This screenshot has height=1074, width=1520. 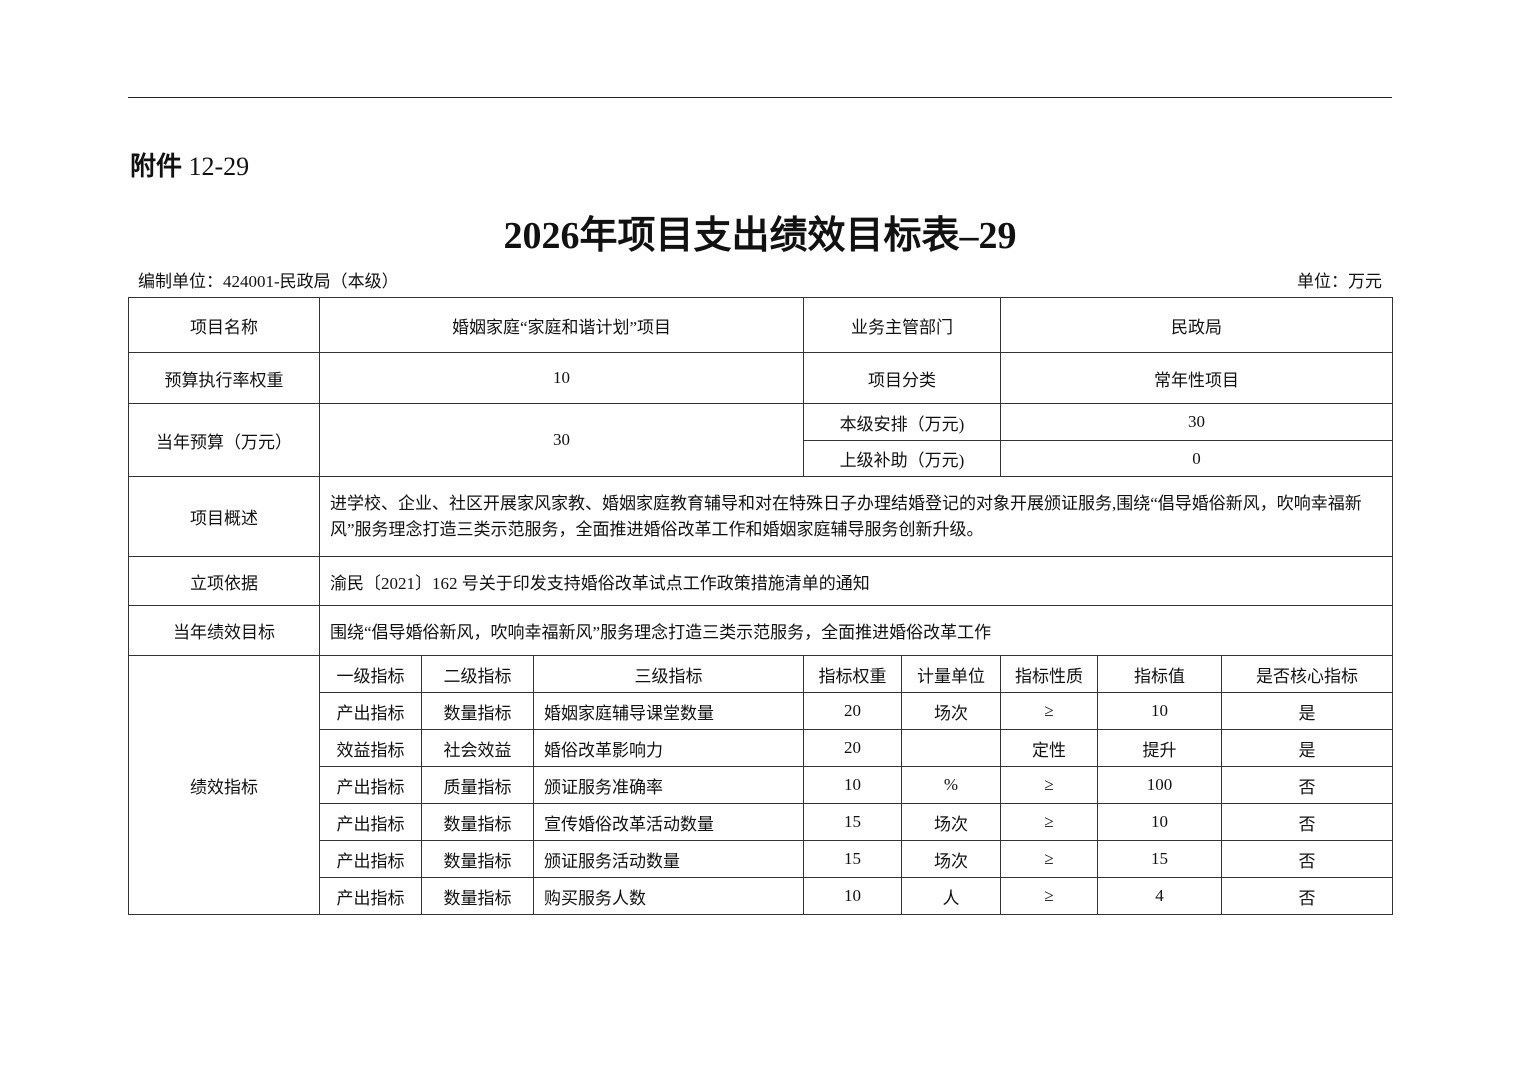 What do you see at coordinates (1049, 674) in the screenshot?
I see `indicator-header: 指标性质` at bounding box center [1049, 674].